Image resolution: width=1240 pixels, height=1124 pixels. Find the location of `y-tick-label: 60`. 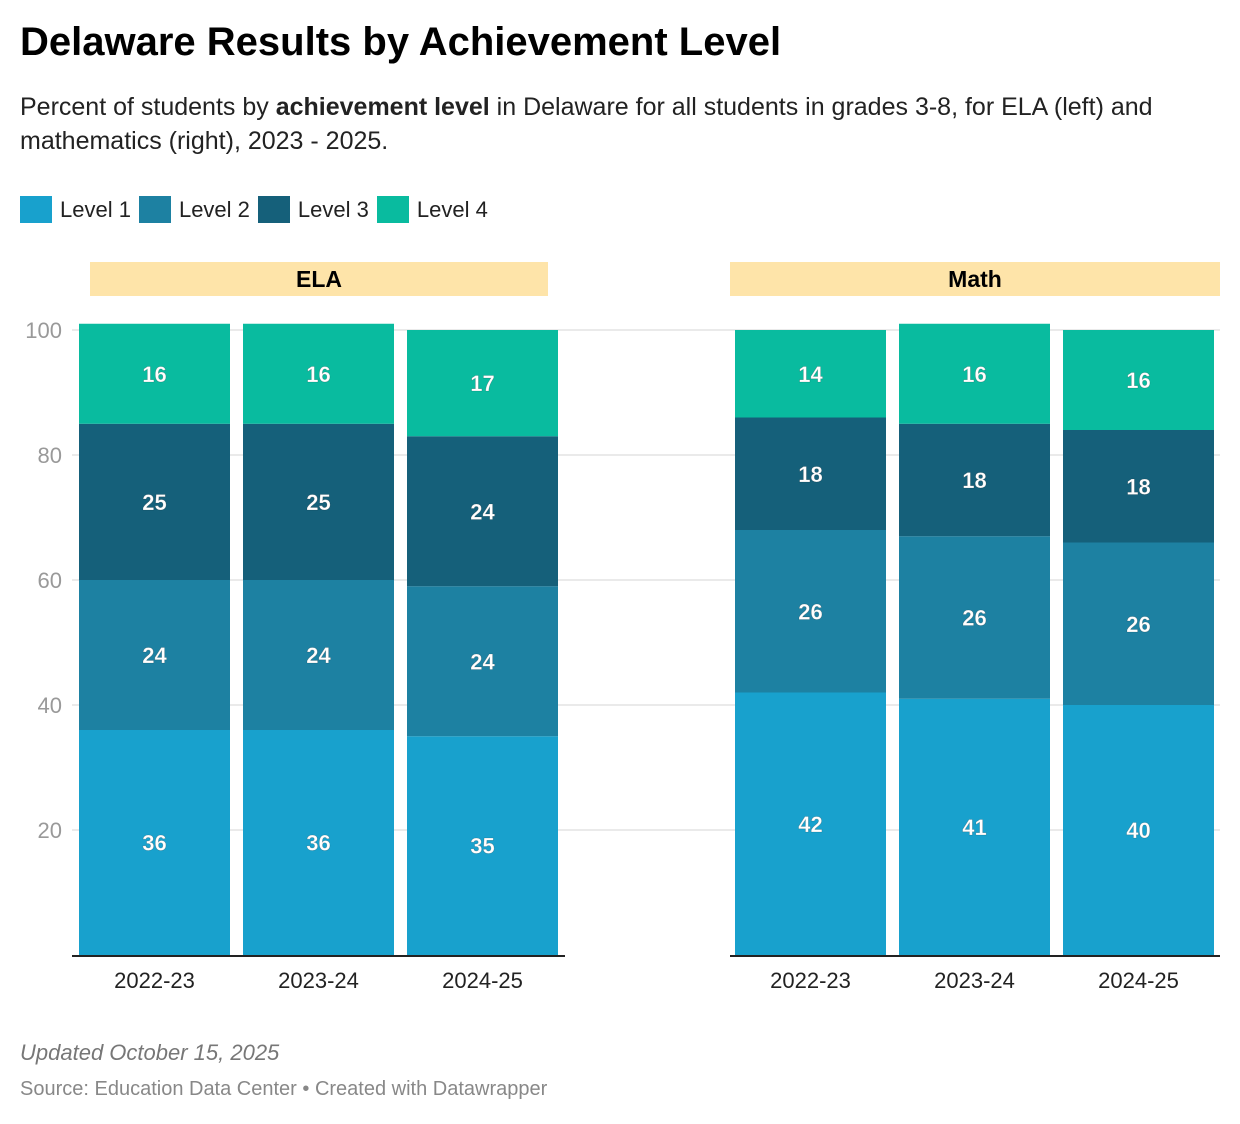

y-tick-label: 60 is located at coordinates (50, 580).